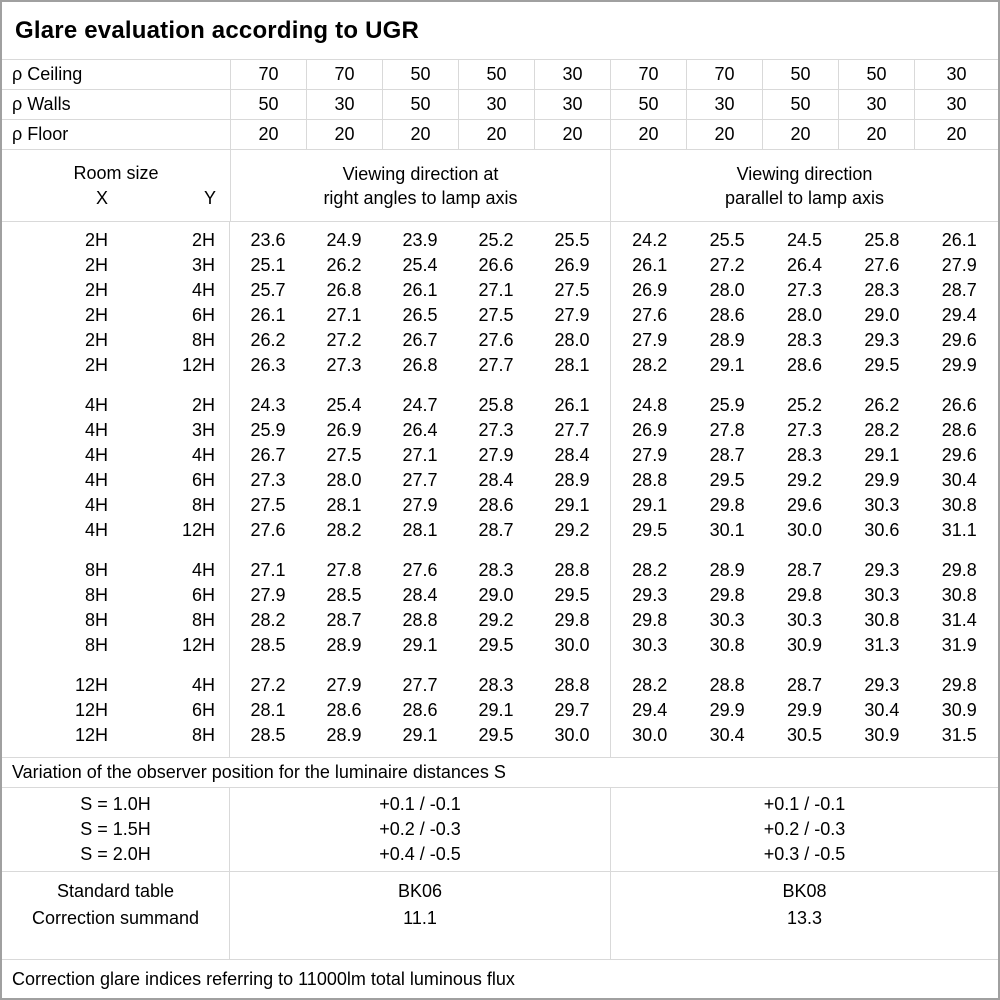 The image size is (1000, 1000). I want to click on ugr-value-cell: 26.7, so click(420, 340).